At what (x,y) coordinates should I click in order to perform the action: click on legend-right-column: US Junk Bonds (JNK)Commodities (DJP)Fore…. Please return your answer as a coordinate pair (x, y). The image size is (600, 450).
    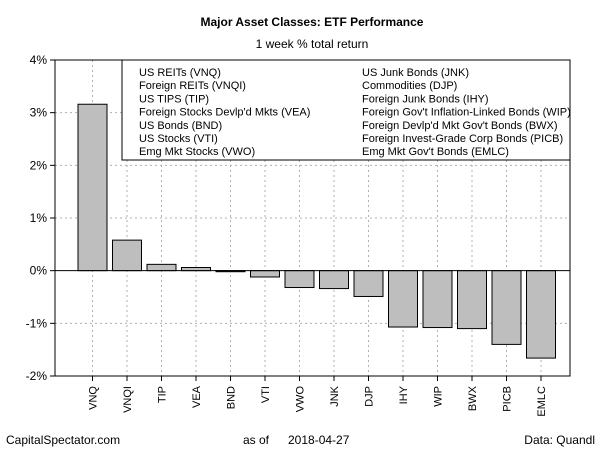
    Looking at the image, I should click on (466, 112).